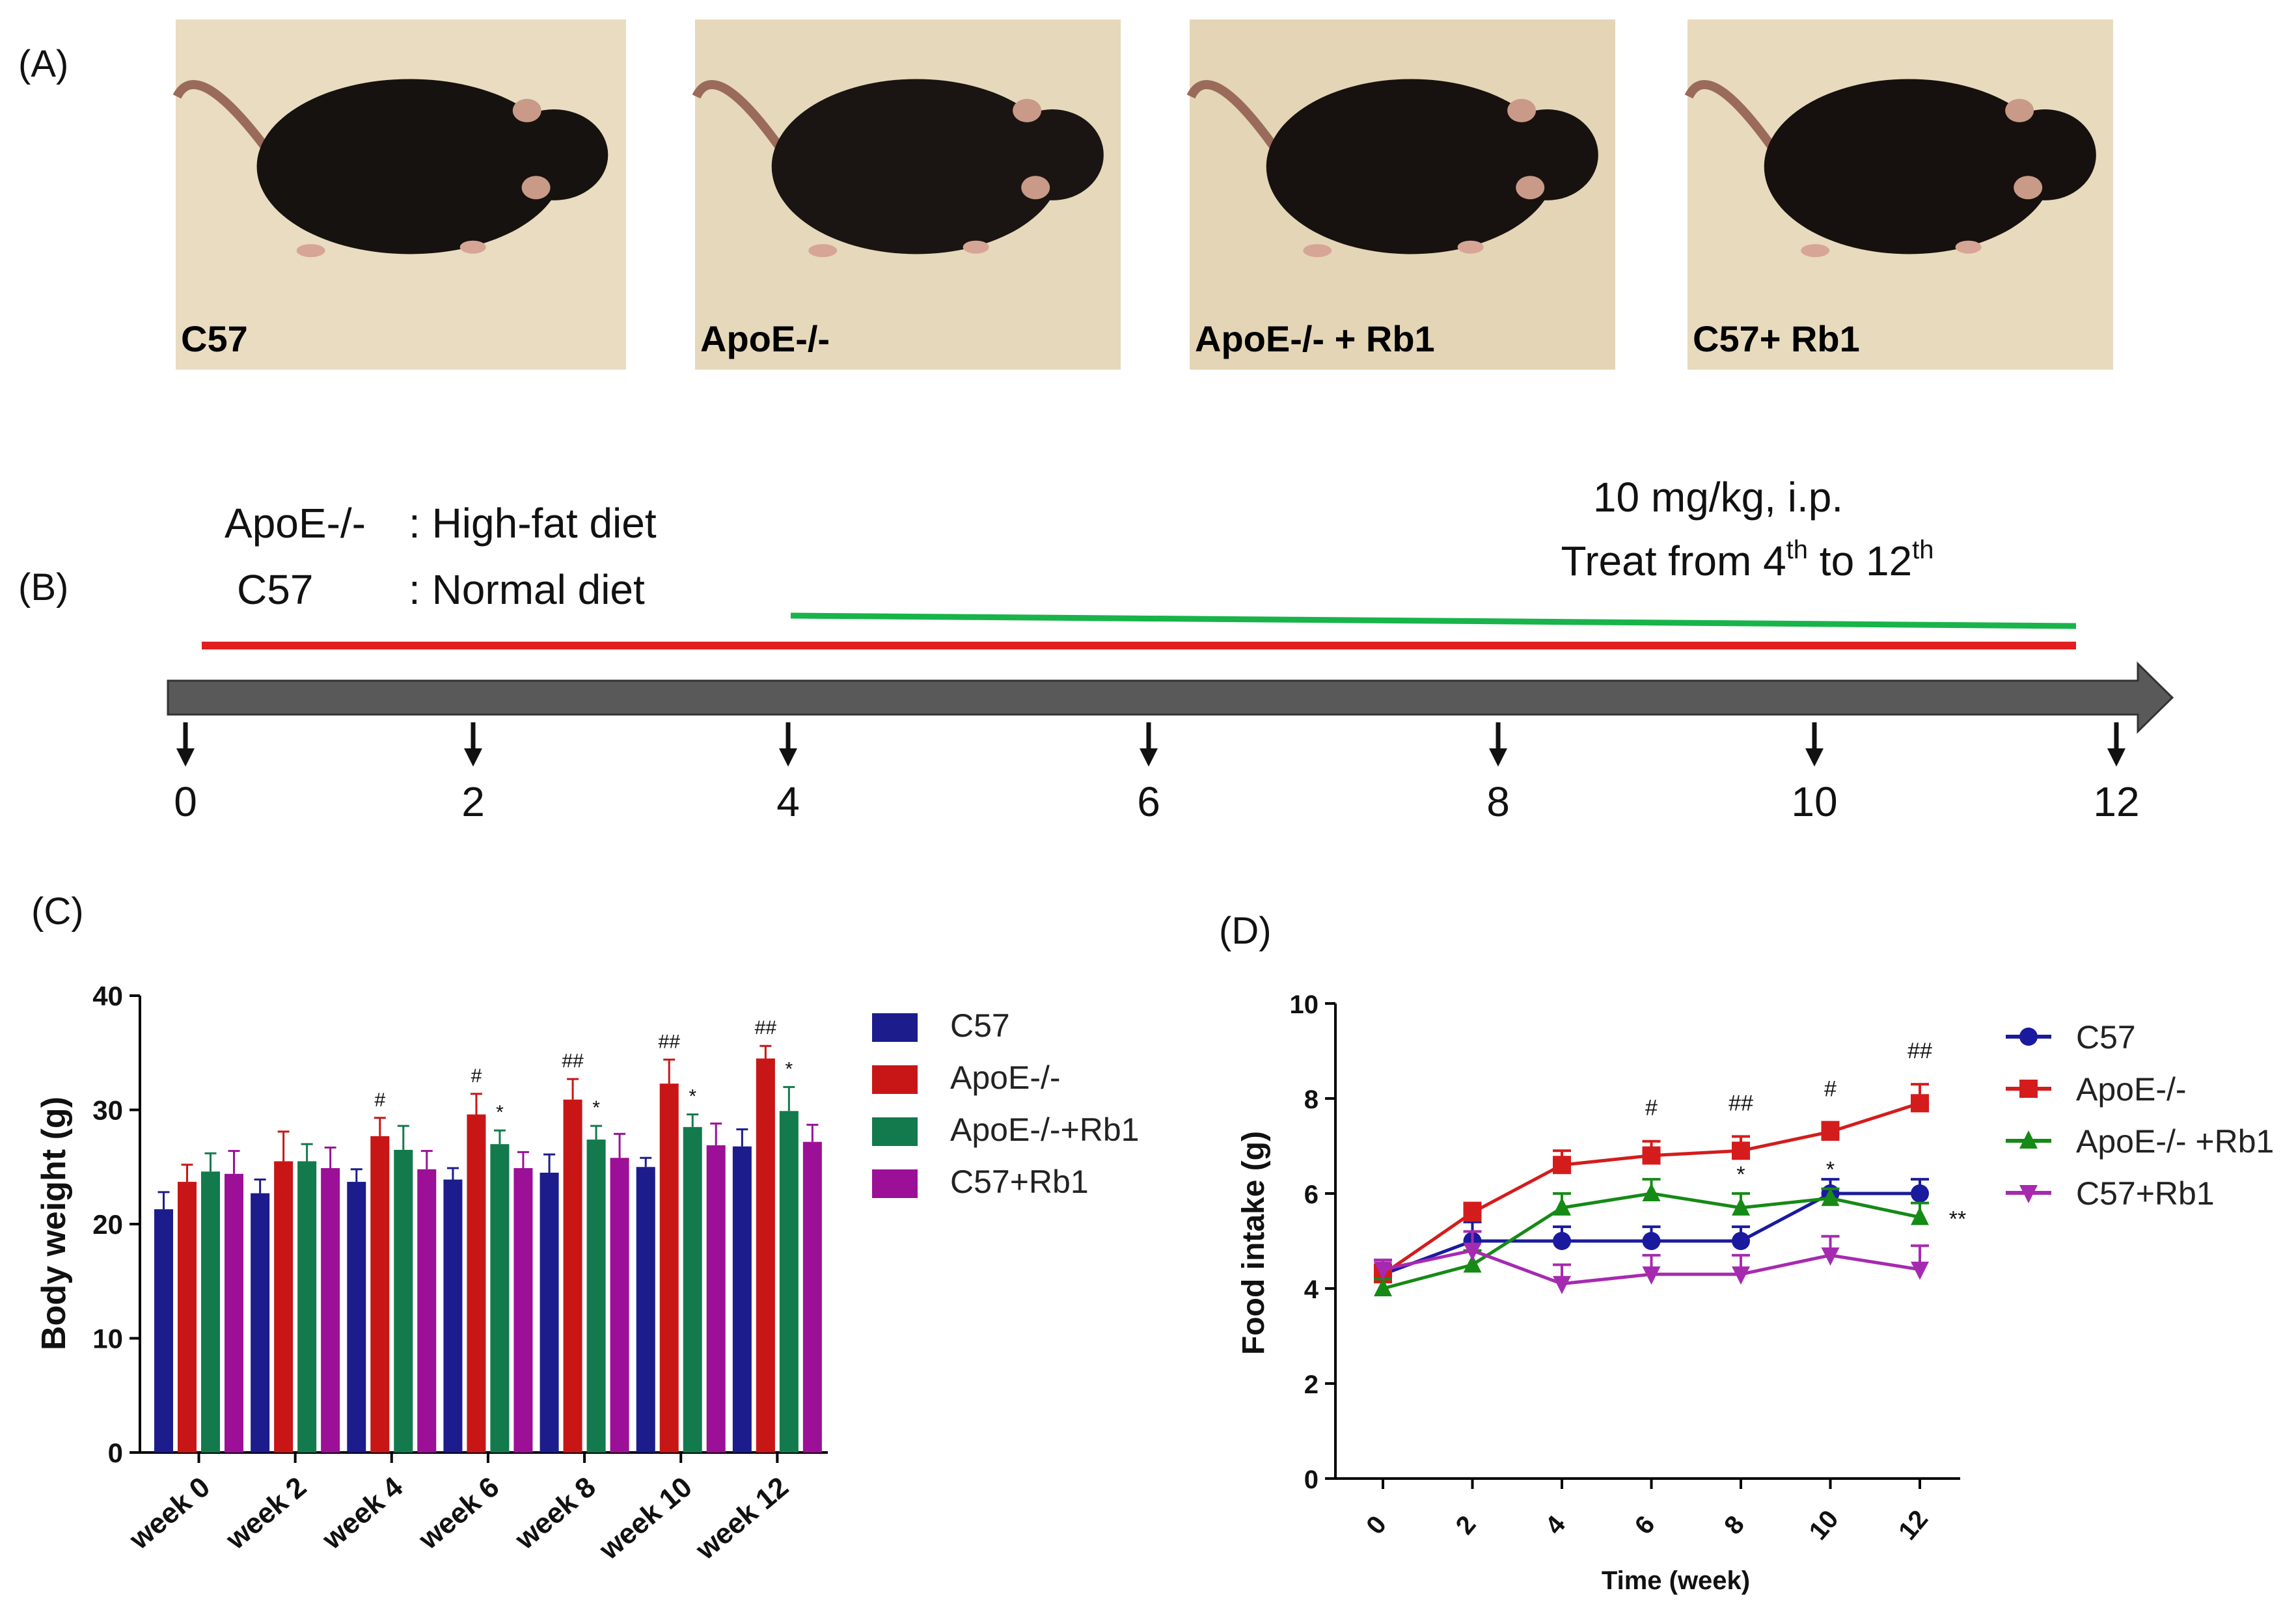 The image size is (2296, 1623). I want to click on significance-mark: #, so click(379, 1100).